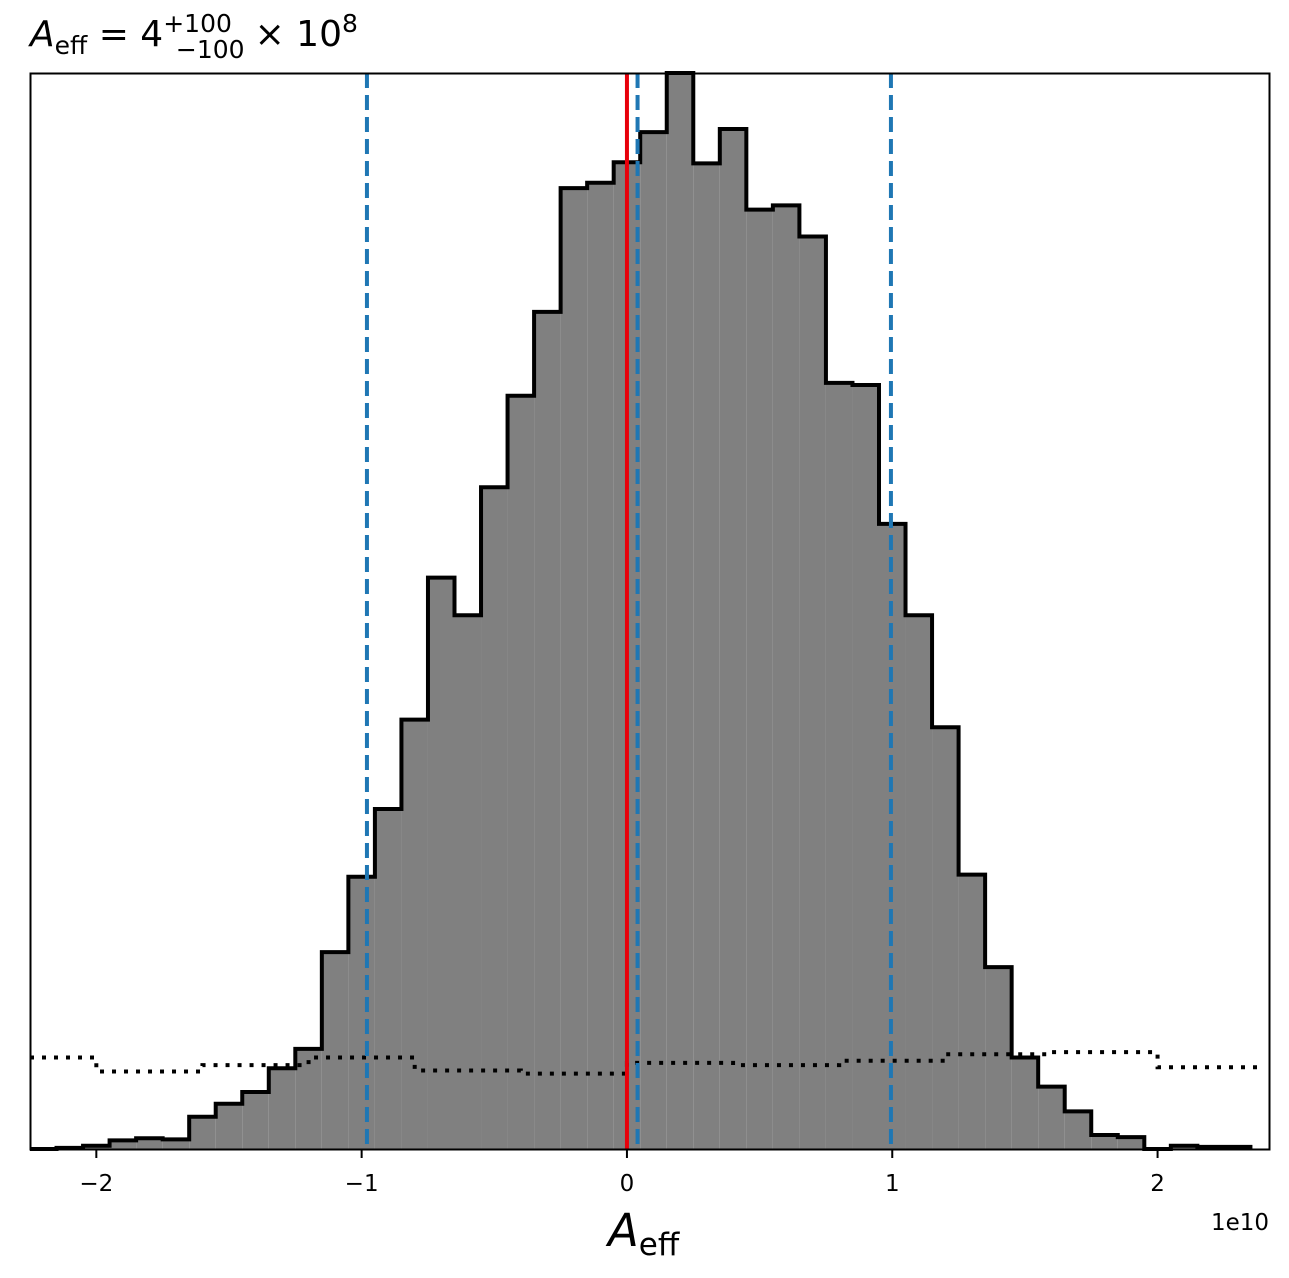 This screenshot has height=1278, width=1289. What do you see at coordinates (892, 1184) in the screenshot?
I see `x-tick-label: 1` at bounding box center [892, 1184].